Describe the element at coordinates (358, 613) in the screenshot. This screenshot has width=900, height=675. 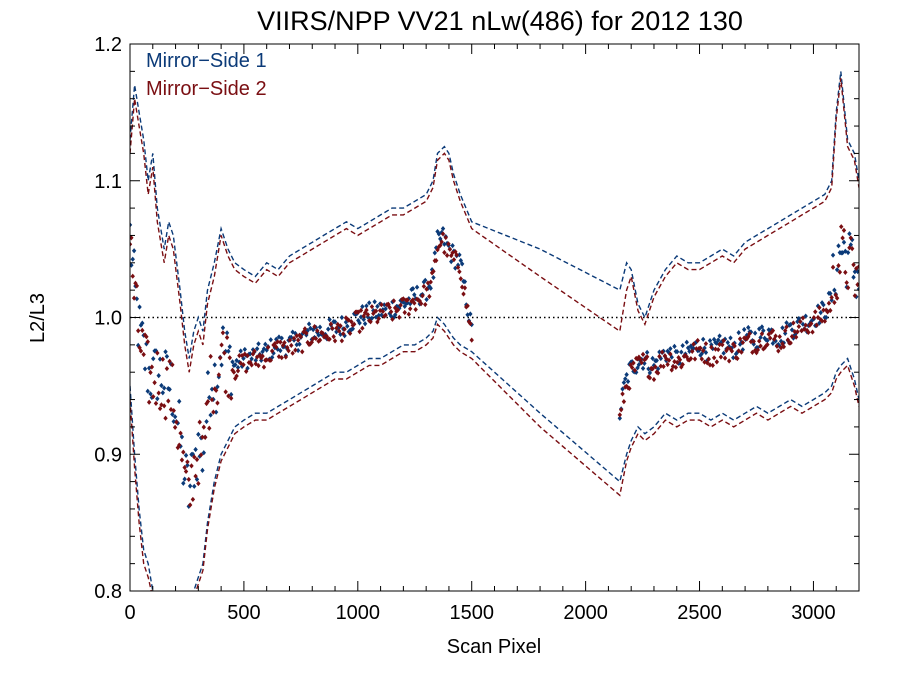
I see `x-tick-label: 1000` at that location.